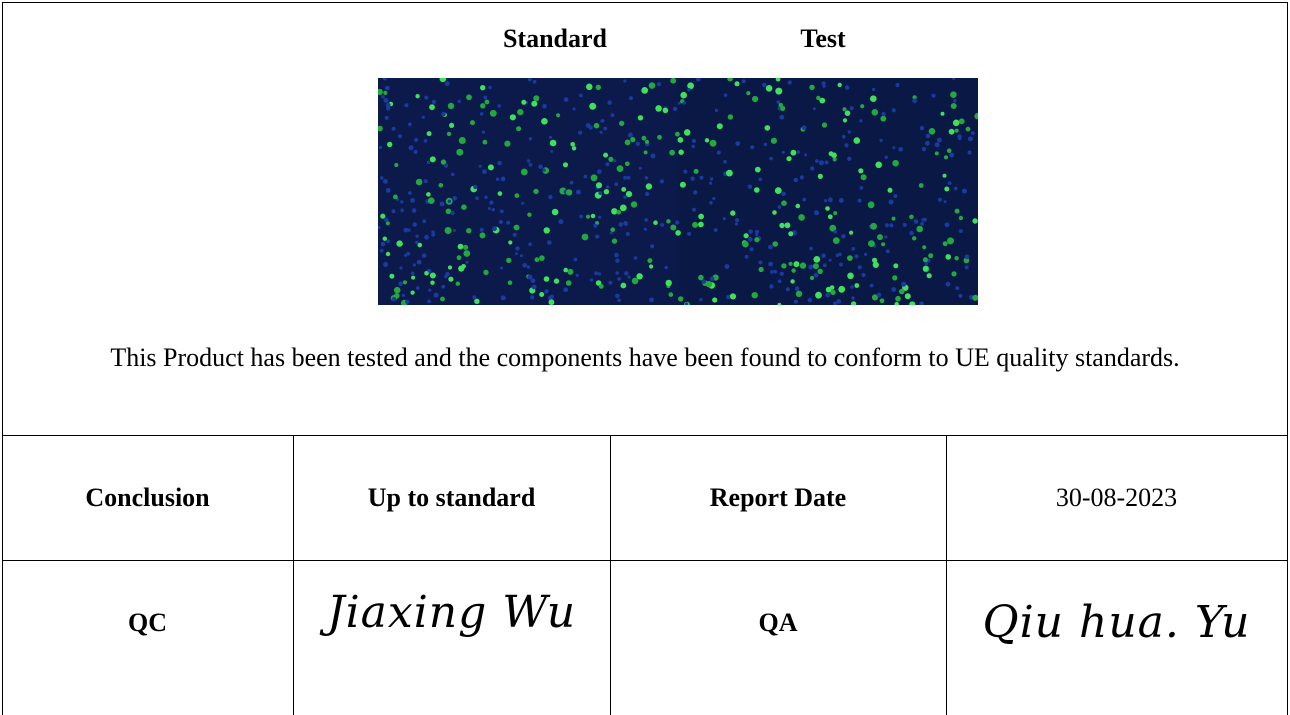  Describe the element at coordinates (451, 612) in the screenshot. I see `signature: Jiaxing Wu` at that location.